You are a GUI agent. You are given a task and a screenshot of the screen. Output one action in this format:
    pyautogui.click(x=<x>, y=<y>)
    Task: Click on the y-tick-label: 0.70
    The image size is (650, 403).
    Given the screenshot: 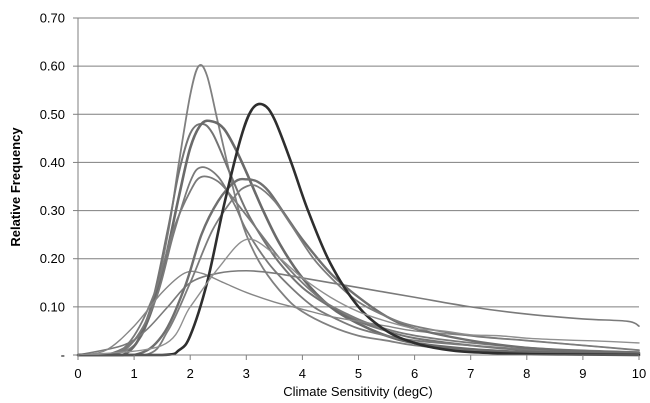 What is the action you would take?
    pyautogui.click(x=52, y=18)
    